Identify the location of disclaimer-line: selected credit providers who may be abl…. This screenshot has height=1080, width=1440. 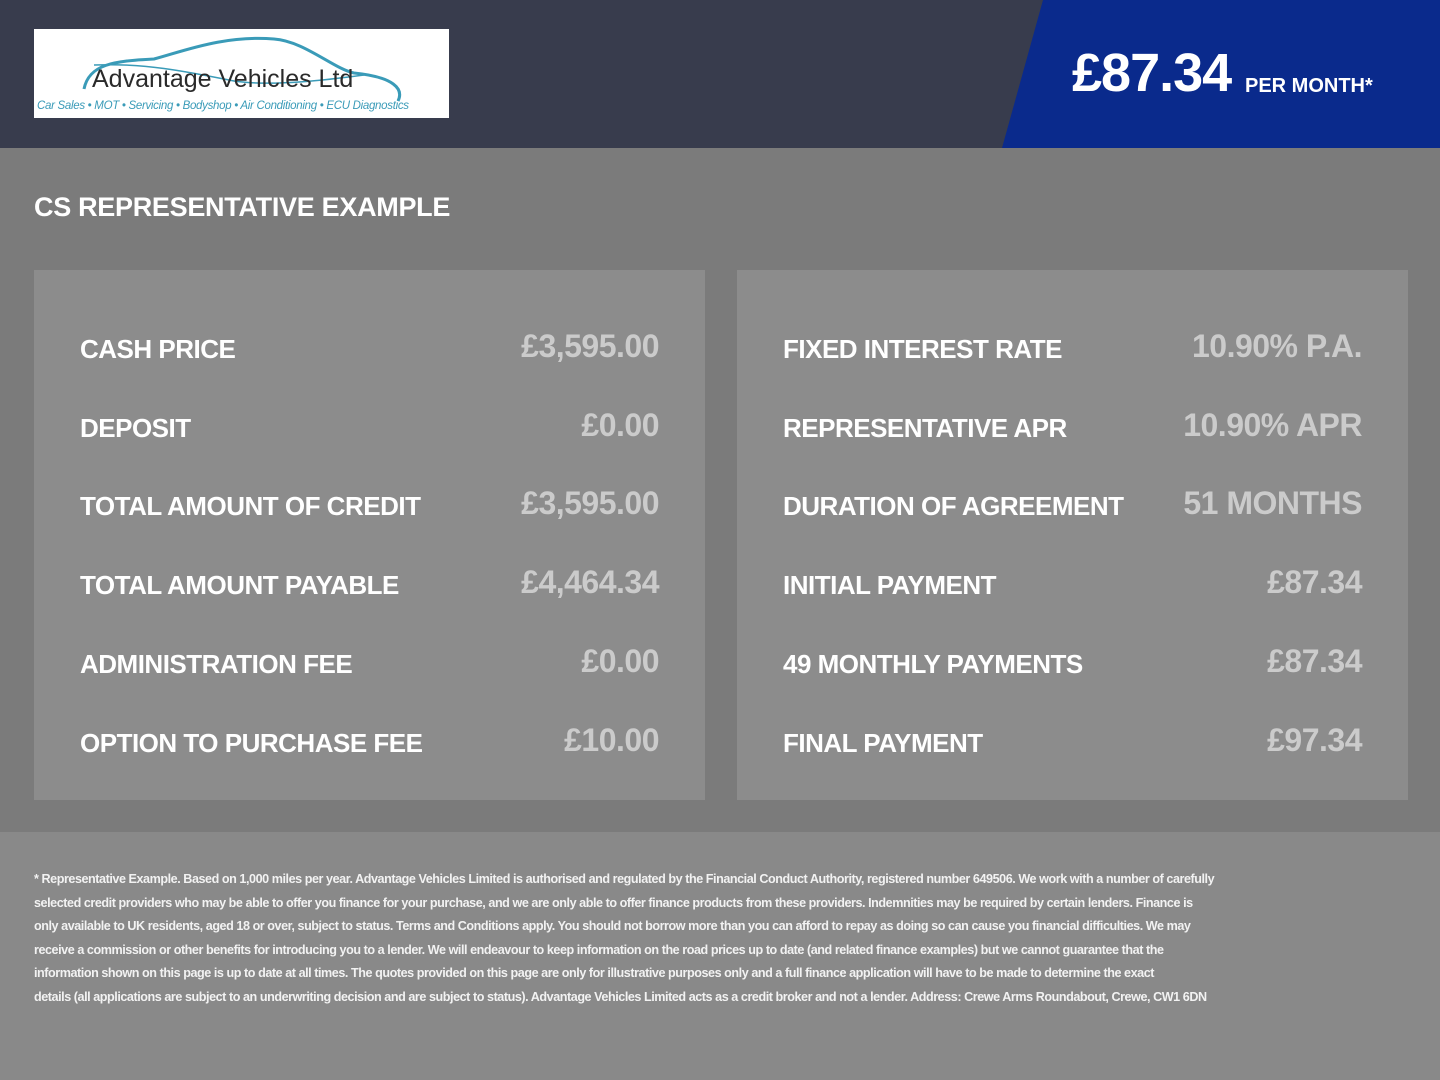
(613, 902).